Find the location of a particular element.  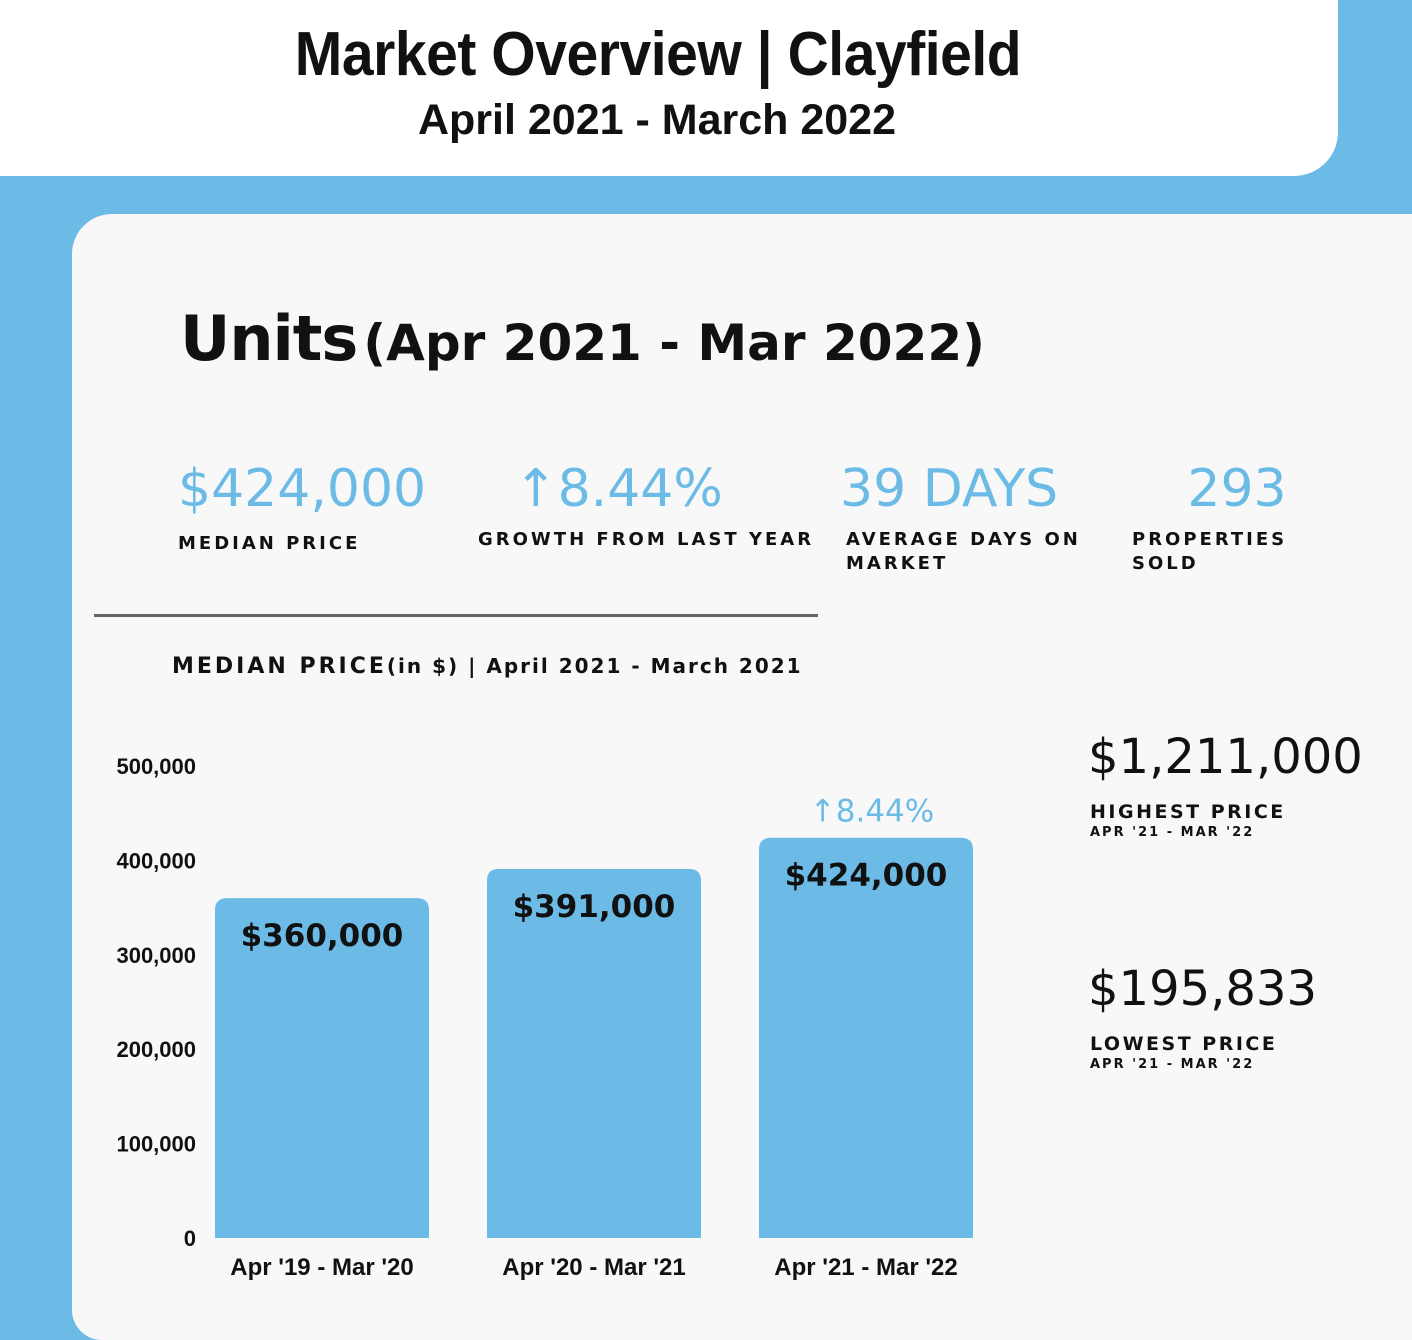

stat-median-price: $424,000 MEDIAN PRICE is located at coordinates (302, 507).